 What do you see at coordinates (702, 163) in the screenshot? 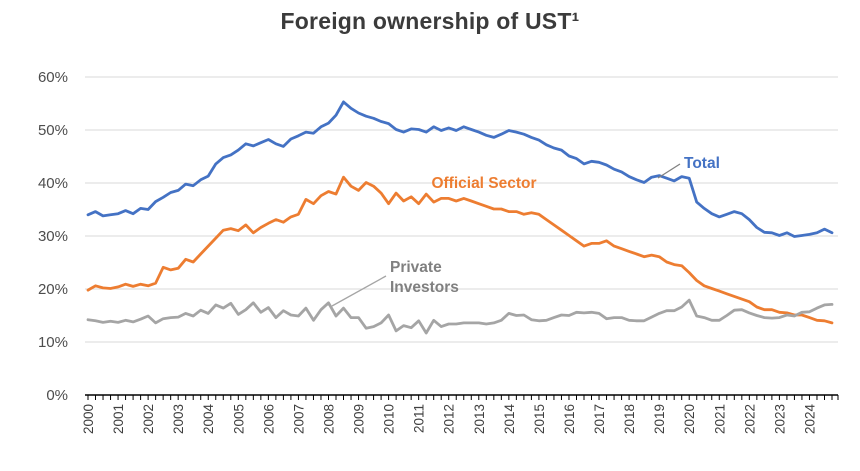
I see `total-label: Total` at bounding box center [702, 163].